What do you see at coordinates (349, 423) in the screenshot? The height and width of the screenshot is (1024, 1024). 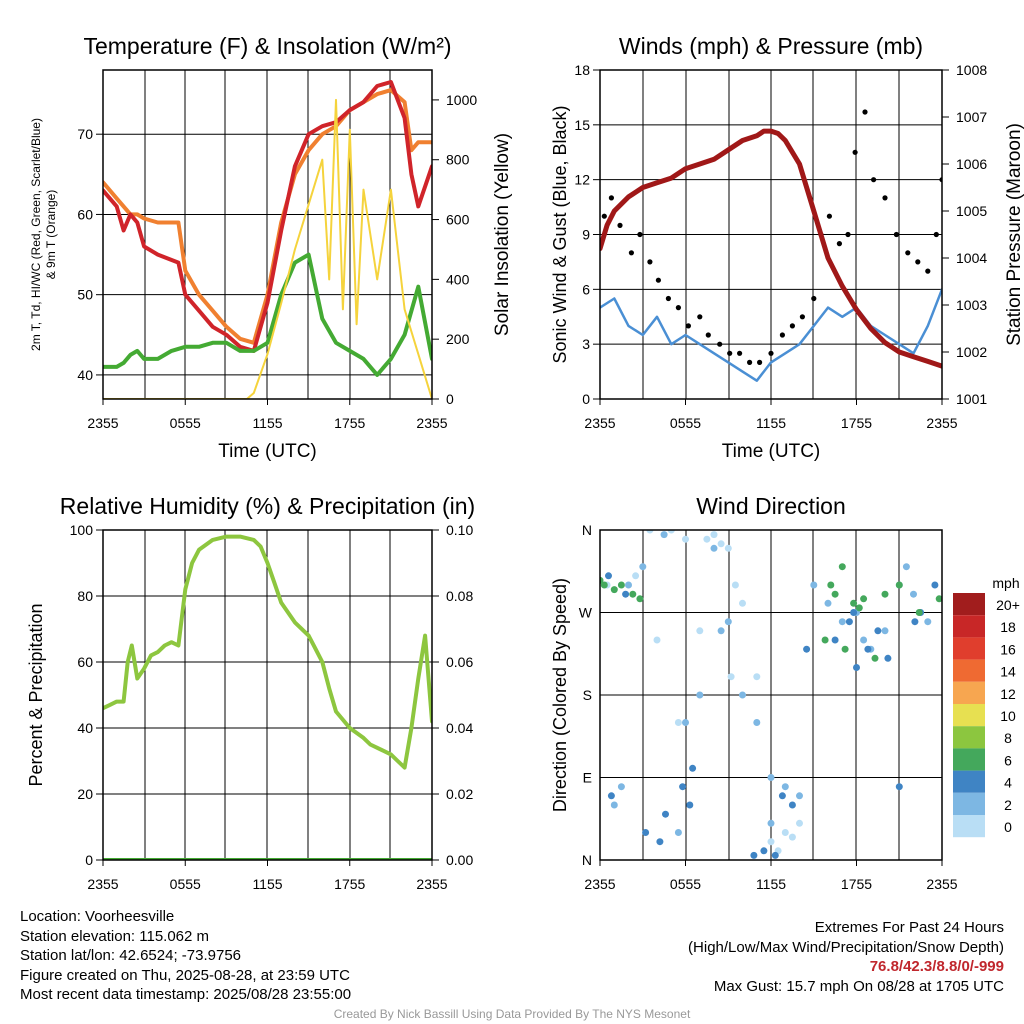 I see `panel-1-xtick: 1755` at bounding box center [349, 423].